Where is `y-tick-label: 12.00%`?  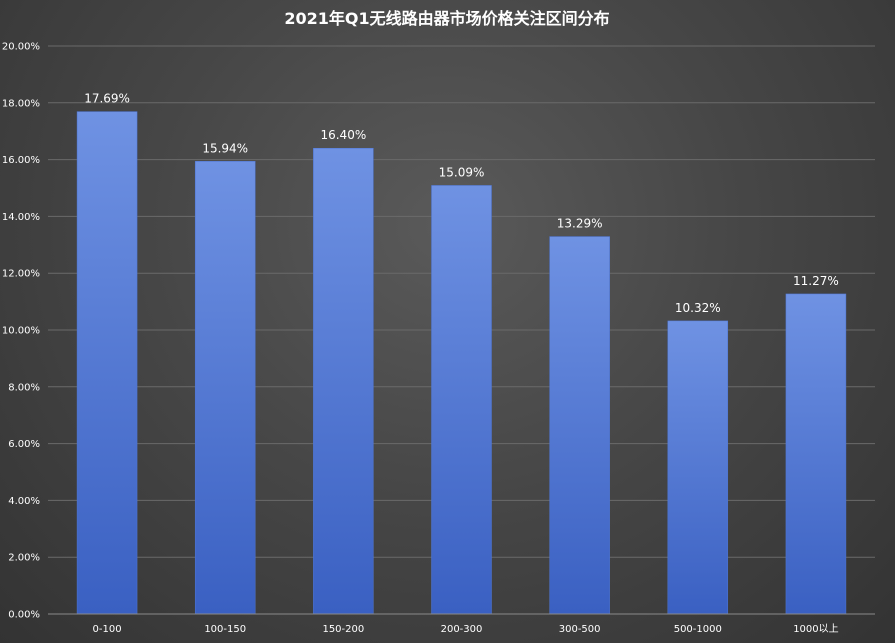
y-tick-label: 12.00% is located at coordinates (21, 274).